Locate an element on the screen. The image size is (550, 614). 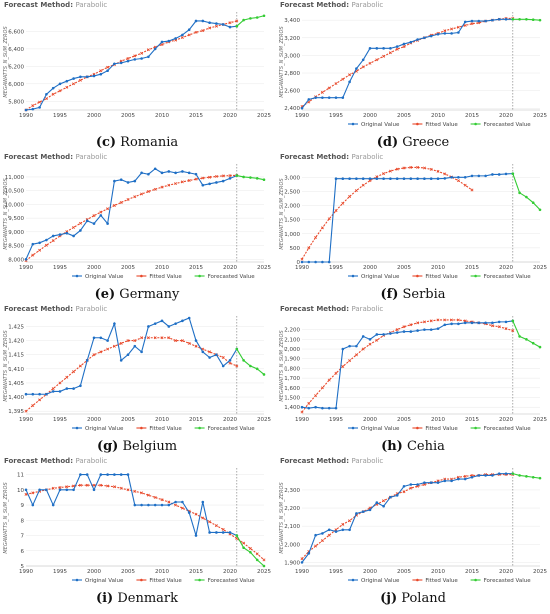
x-tick-label: 2025 is located at coordinates (540, 268).